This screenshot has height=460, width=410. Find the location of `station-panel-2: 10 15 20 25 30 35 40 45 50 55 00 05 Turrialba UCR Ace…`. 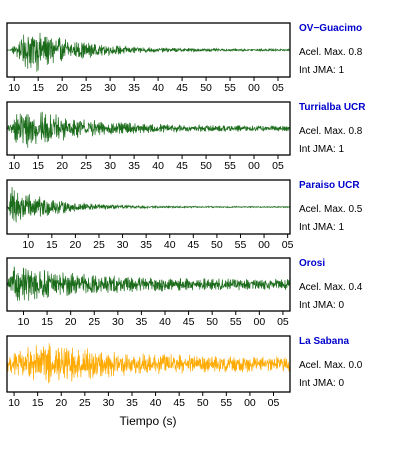

station-panel-2: 10 15 20 25 30 35 40 45 50 55 00 05 Turrialba UCR Ace… is located at coordinates (186, 136).